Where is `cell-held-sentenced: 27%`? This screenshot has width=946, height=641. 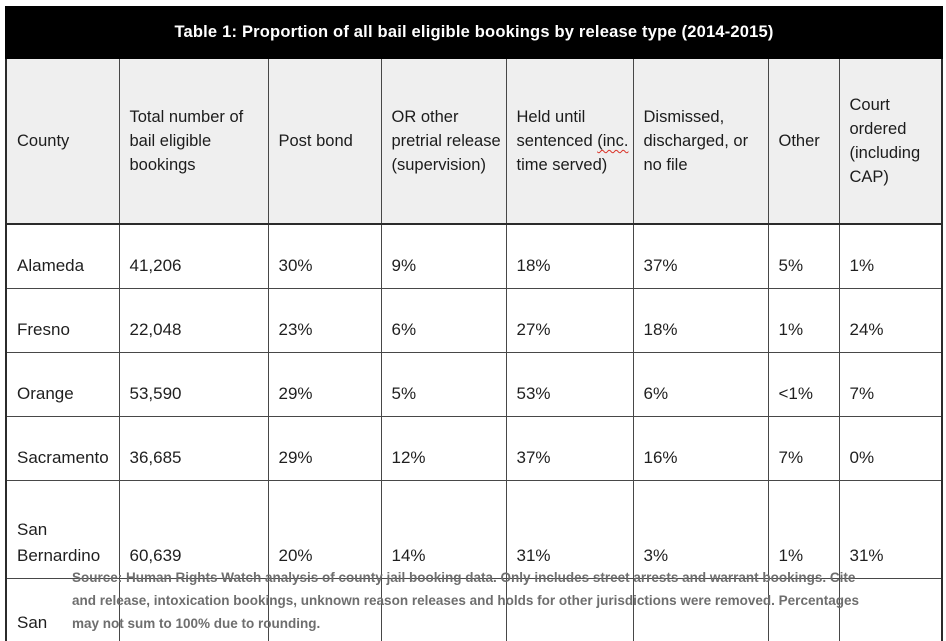
cell-held-sentenced: 27% is located at coordinates (569, 320).